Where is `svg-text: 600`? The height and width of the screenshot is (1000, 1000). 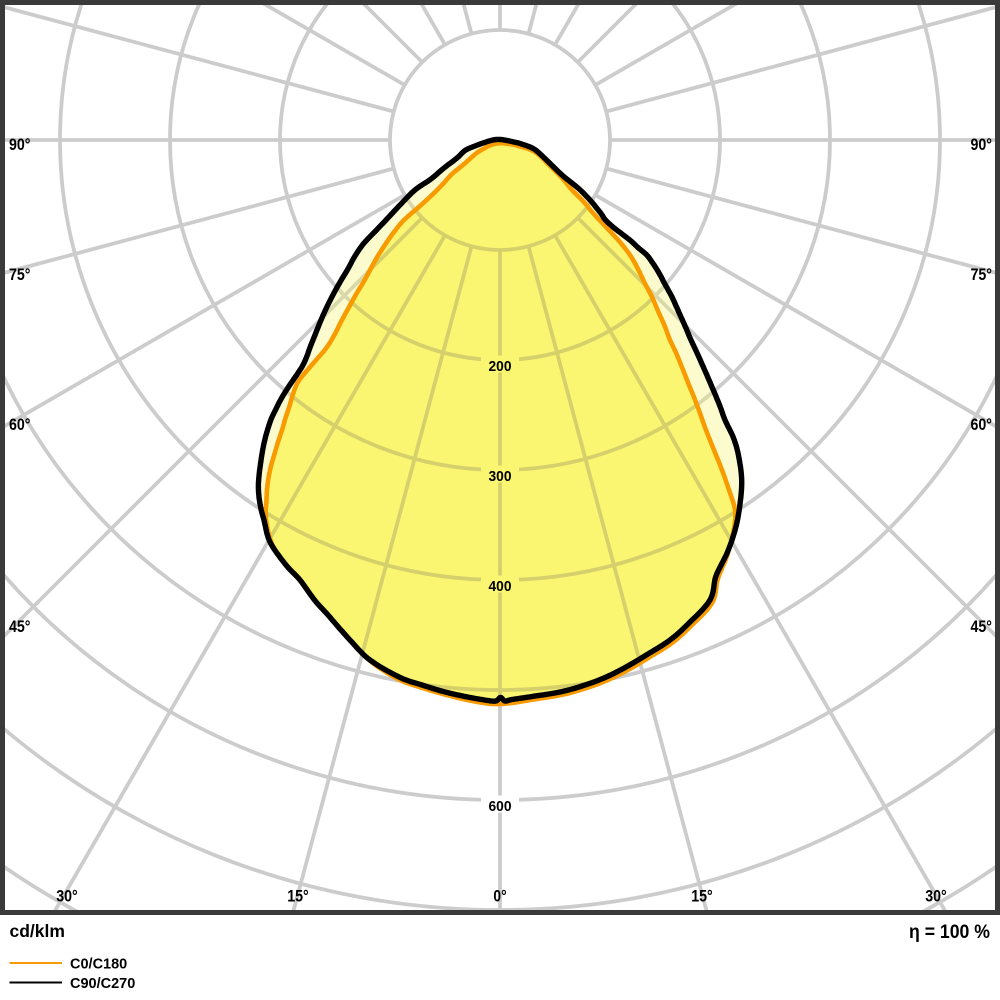 svg-text: 600 is located at coordinates (500, 806).